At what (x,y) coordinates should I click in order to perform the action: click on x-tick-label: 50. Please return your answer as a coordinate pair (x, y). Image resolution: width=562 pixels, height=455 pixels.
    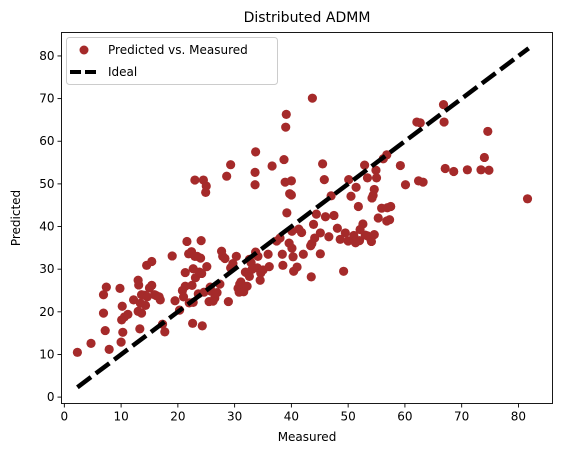
    Looking at the image, I should click on (348, 417).